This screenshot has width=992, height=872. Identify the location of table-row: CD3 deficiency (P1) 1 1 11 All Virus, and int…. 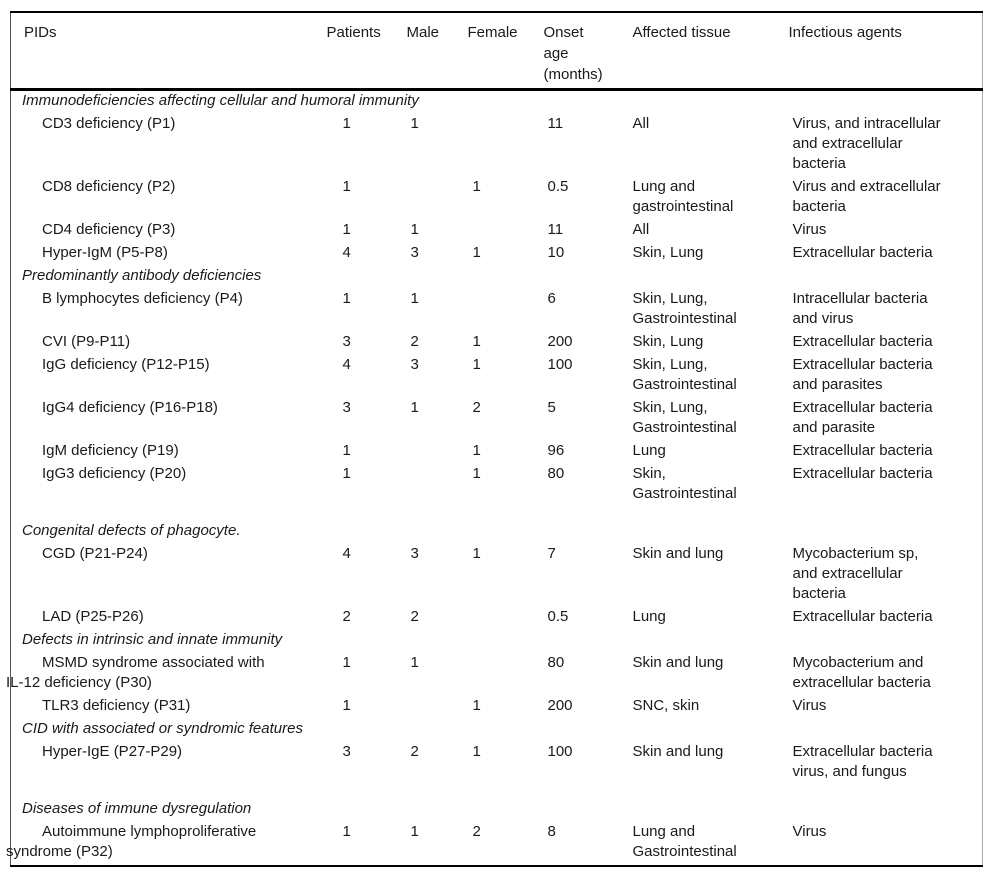
(497, 145).